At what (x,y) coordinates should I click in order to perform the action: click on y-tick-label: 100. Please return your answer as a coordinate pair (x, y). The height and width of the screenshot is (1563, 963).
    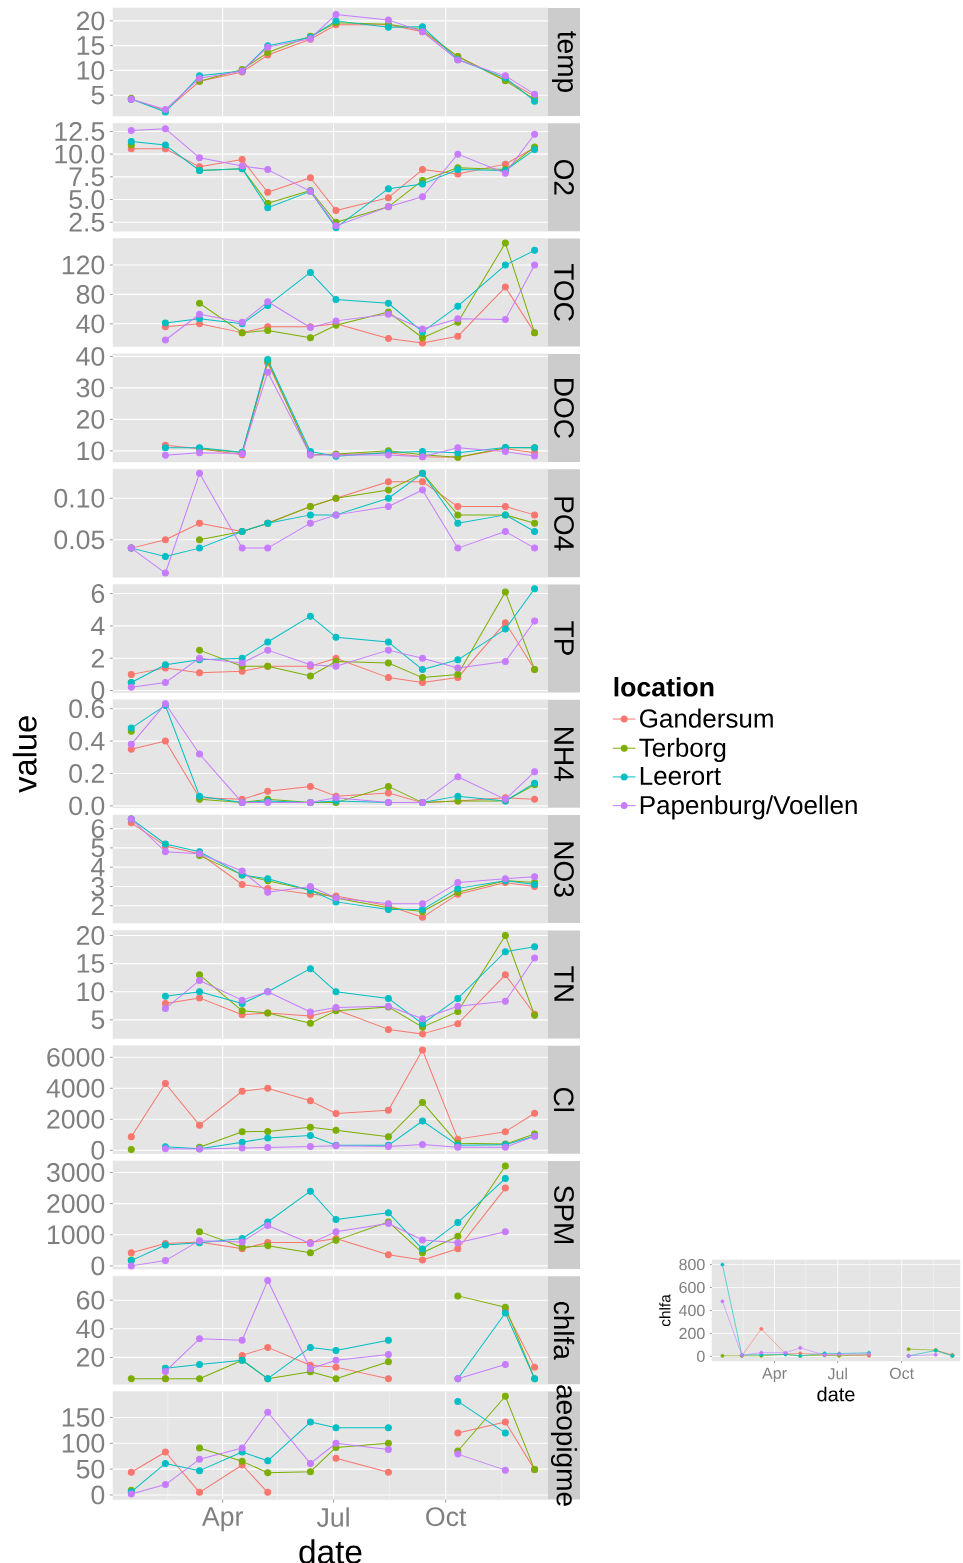
    Looking at the image, I should click on (83, 1443).